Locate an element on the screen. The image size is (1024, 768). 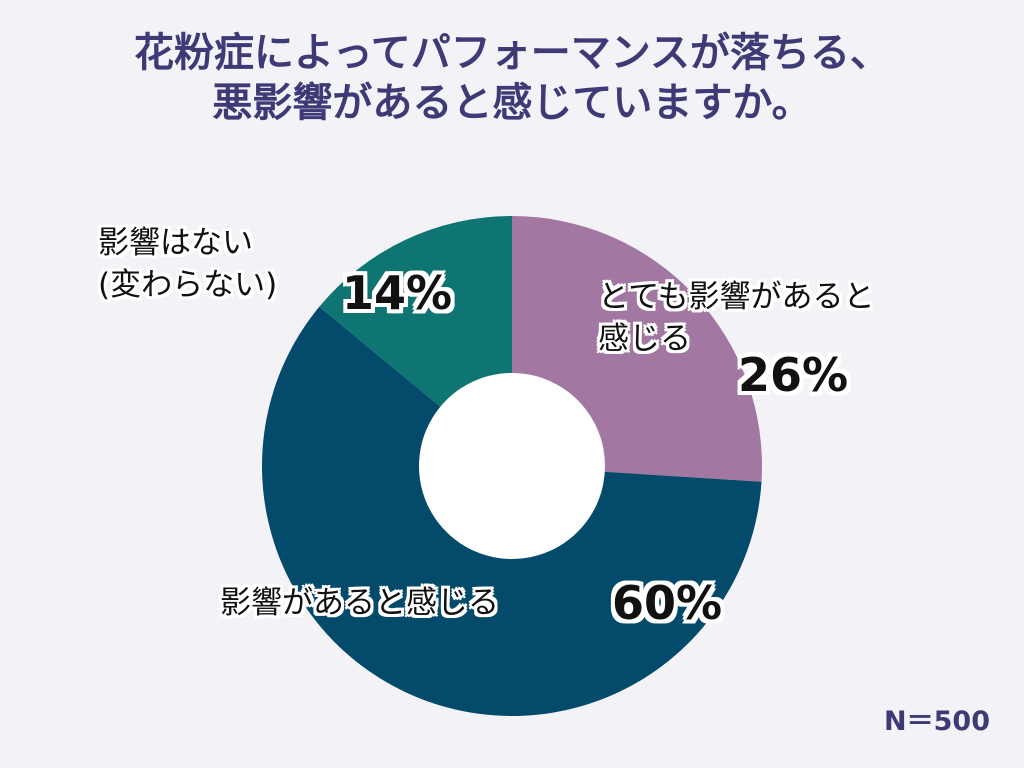
slice-value-some: 60% is located at coordinates (667, 603).